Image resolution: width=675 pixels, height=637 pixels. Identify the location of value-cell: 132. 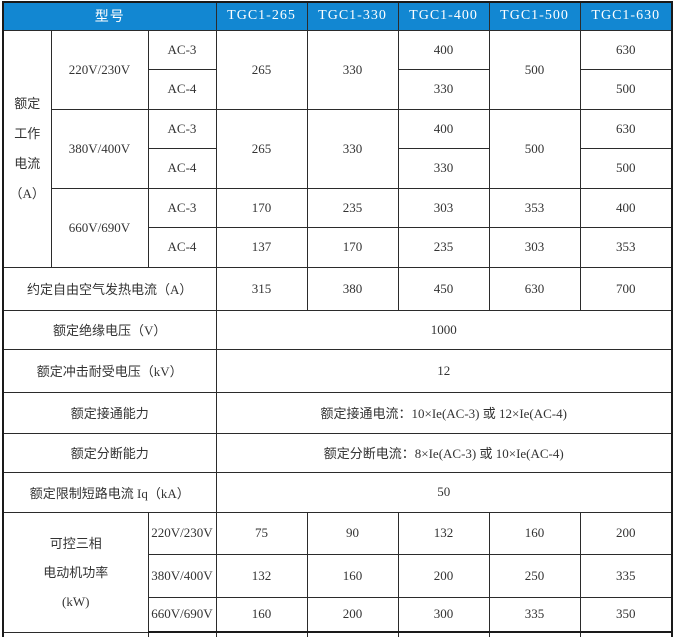
(261, 575).